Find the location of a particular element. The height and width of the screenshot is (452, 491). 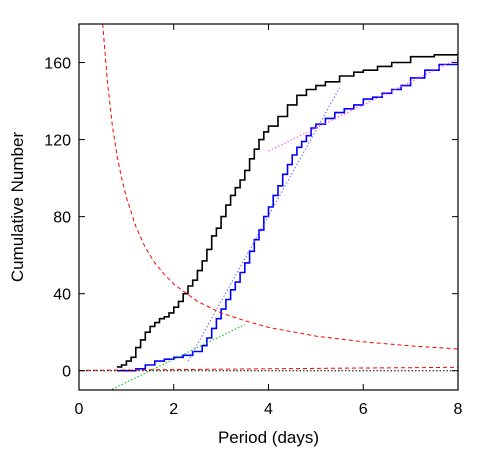

x-tick-label: 4 is located at coordinates (268, 409).